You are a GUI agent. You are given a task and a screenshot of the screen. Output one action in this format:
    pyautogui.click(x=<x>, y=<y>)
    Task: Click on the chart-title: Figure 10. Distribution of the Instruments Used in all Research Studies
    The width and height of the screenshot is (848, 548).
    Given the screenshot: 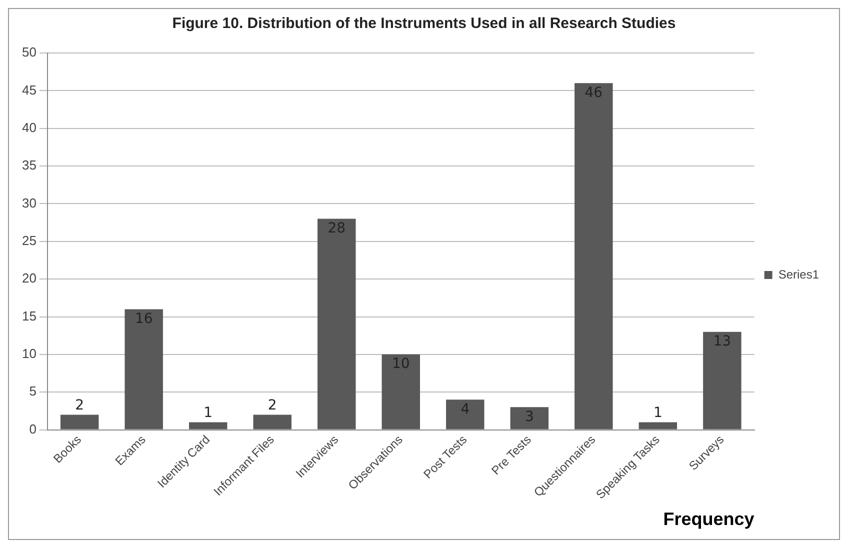 What is the action you would take?
    pyautogui.click(x=424, y=23)
    